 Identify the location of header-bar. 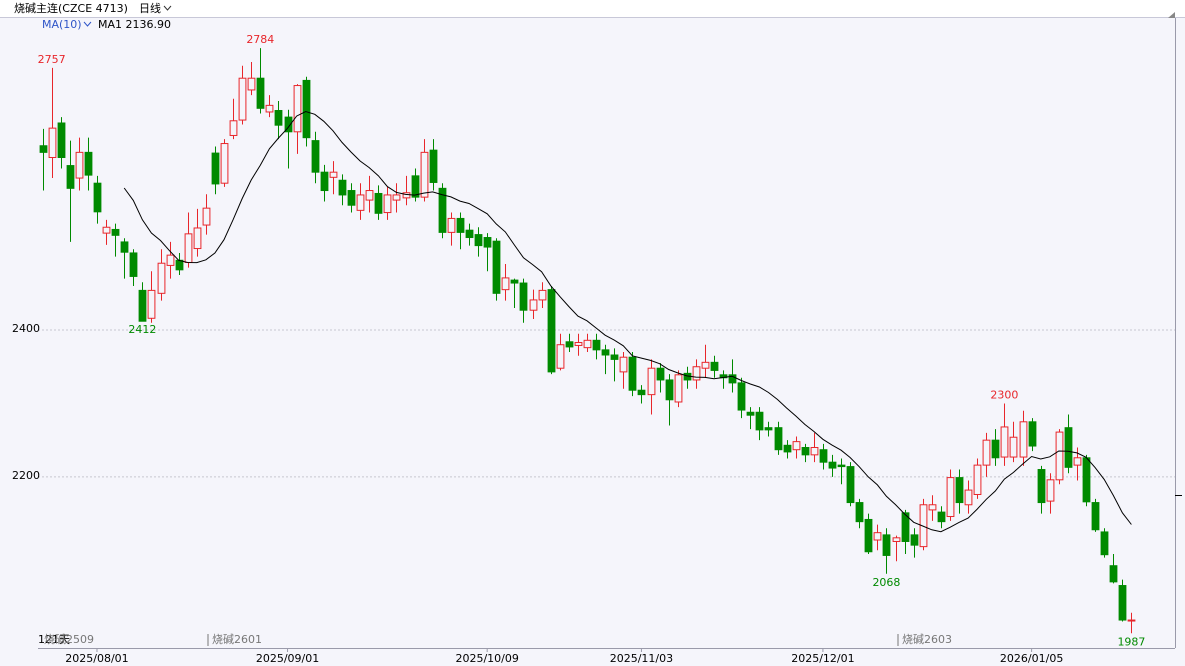
(592, 8).